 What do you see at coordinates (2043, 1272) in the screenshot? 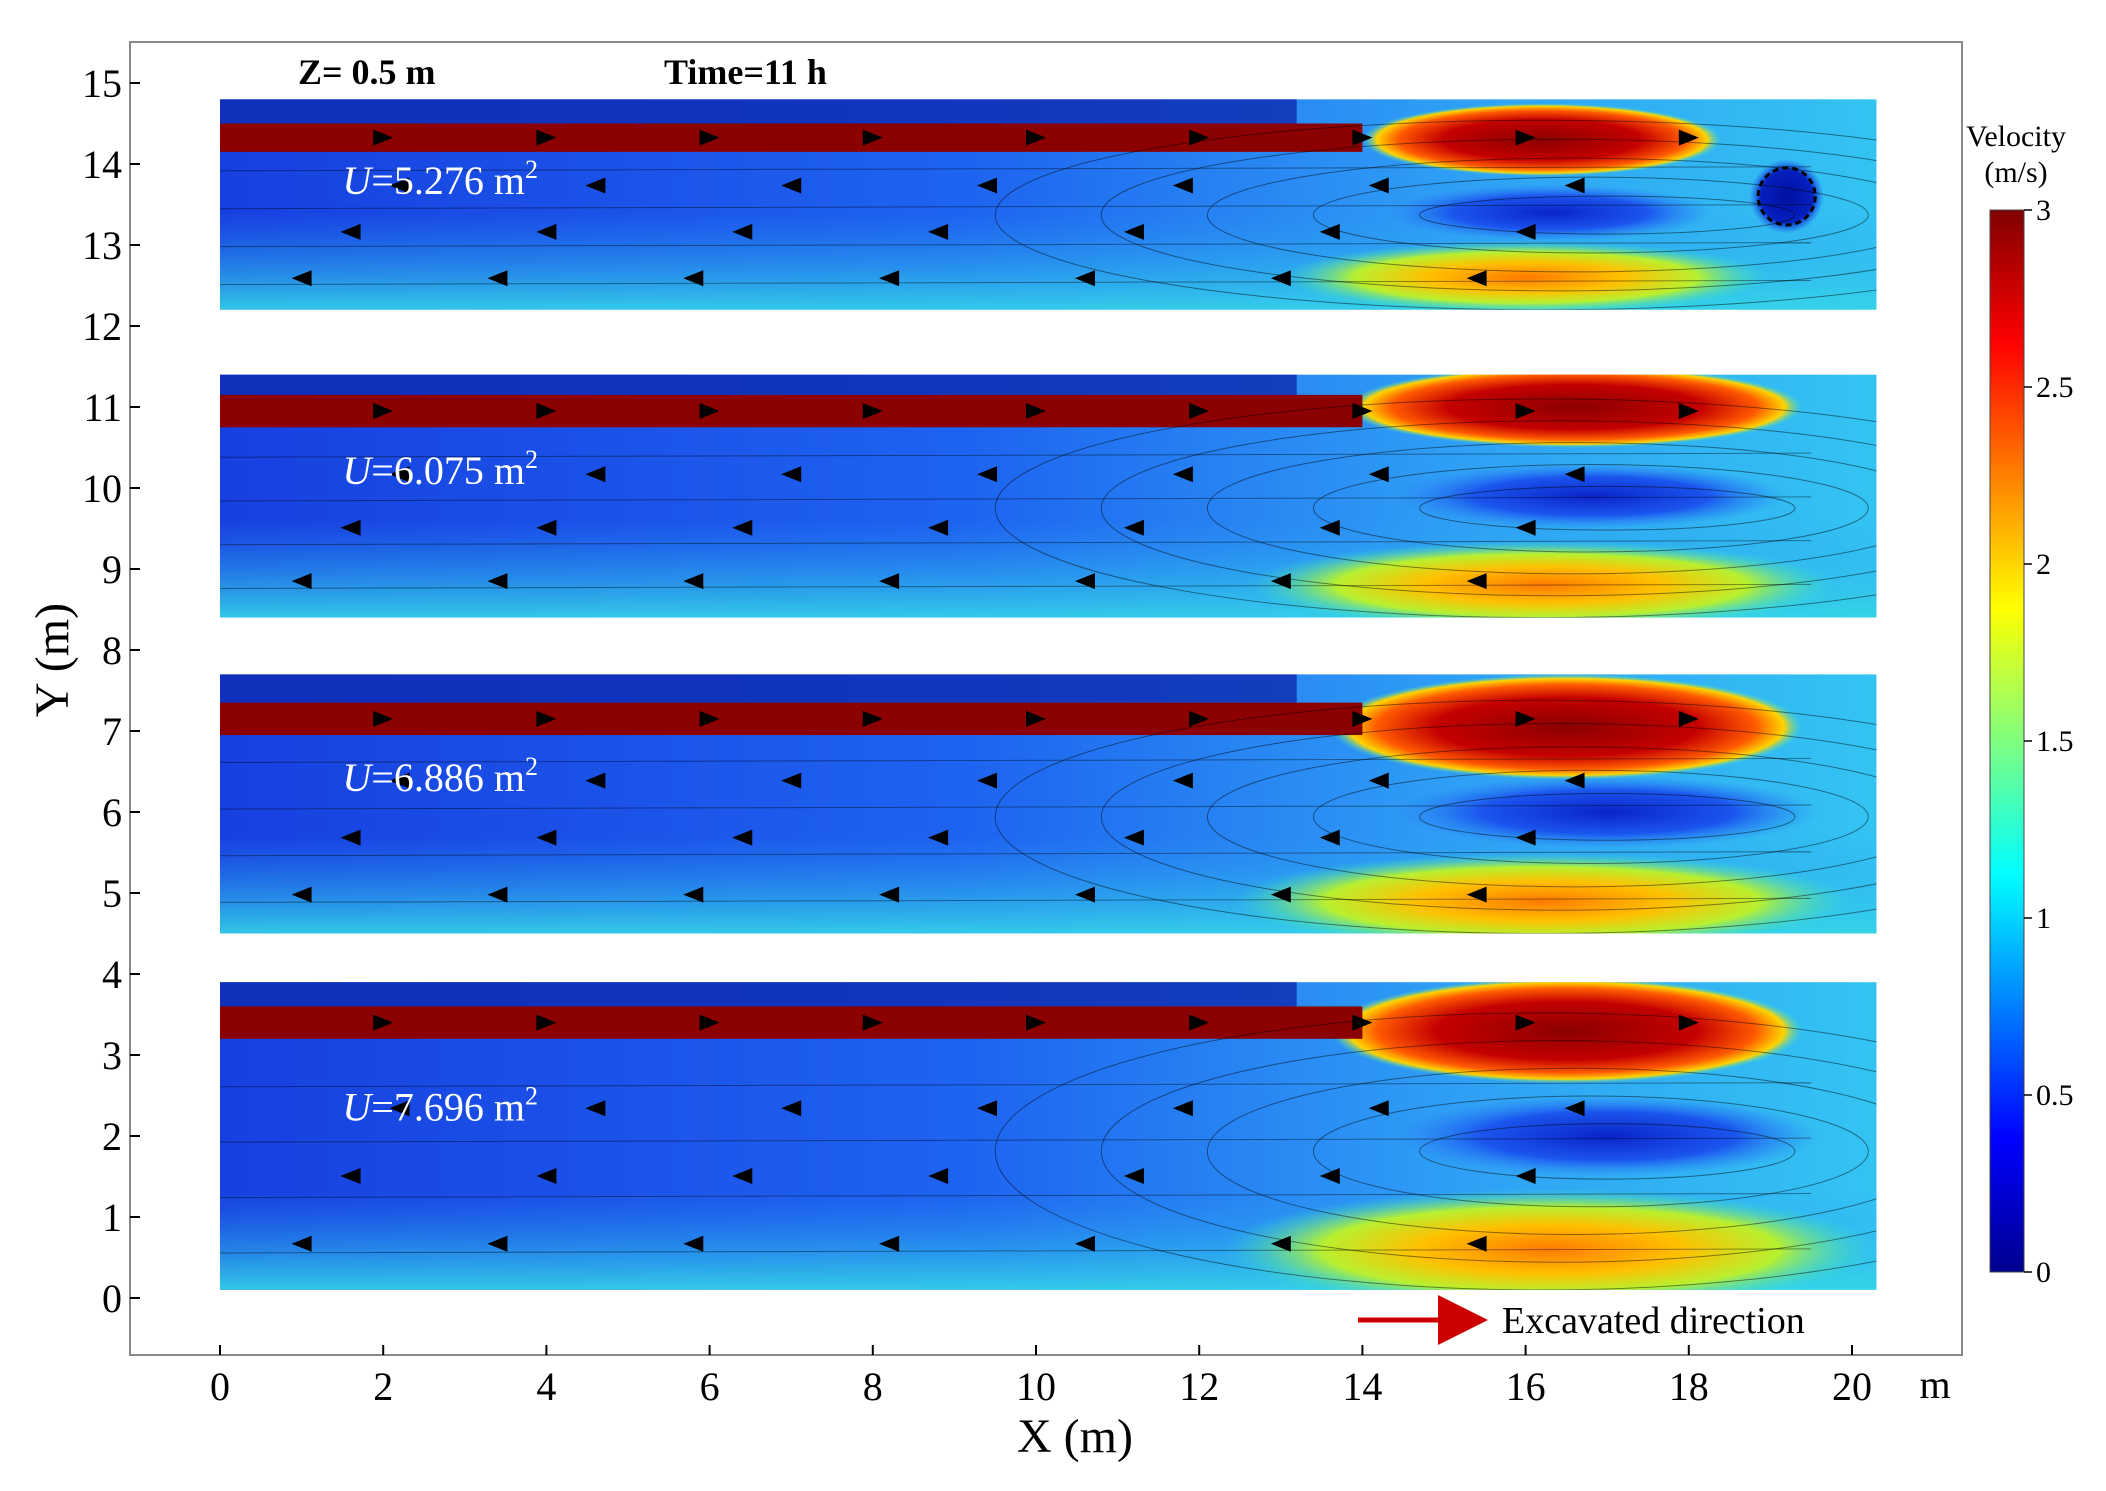
I see `colorbar-tick-label: 0` at bounding box center [2043, 1272].